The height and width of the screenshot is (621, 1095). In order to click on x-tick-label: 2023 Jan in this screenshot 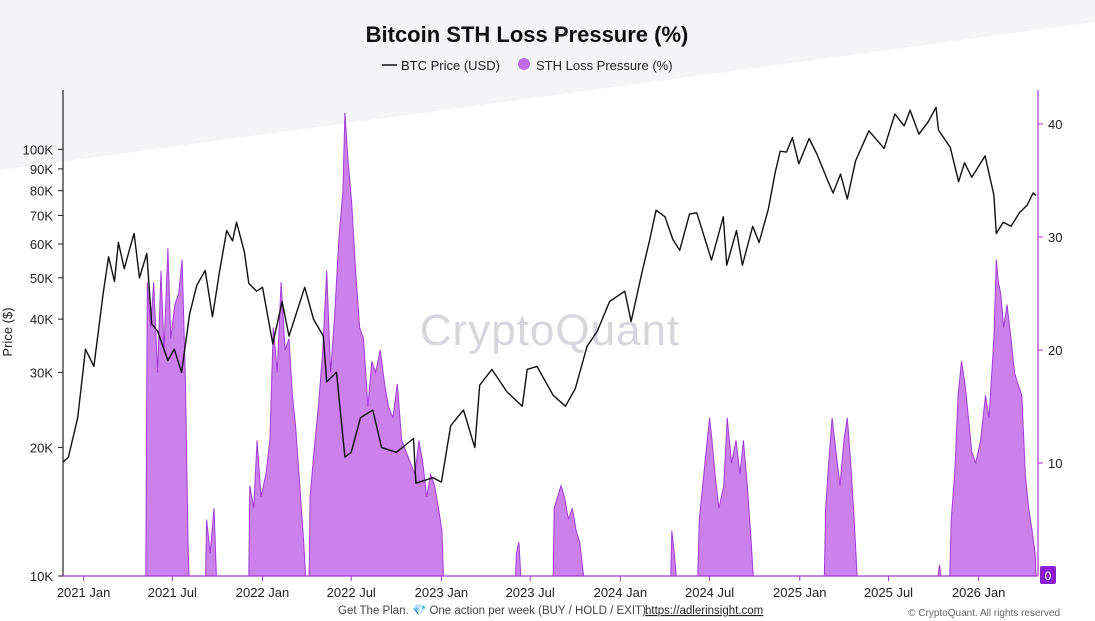, I will do `click(442, 592)`.